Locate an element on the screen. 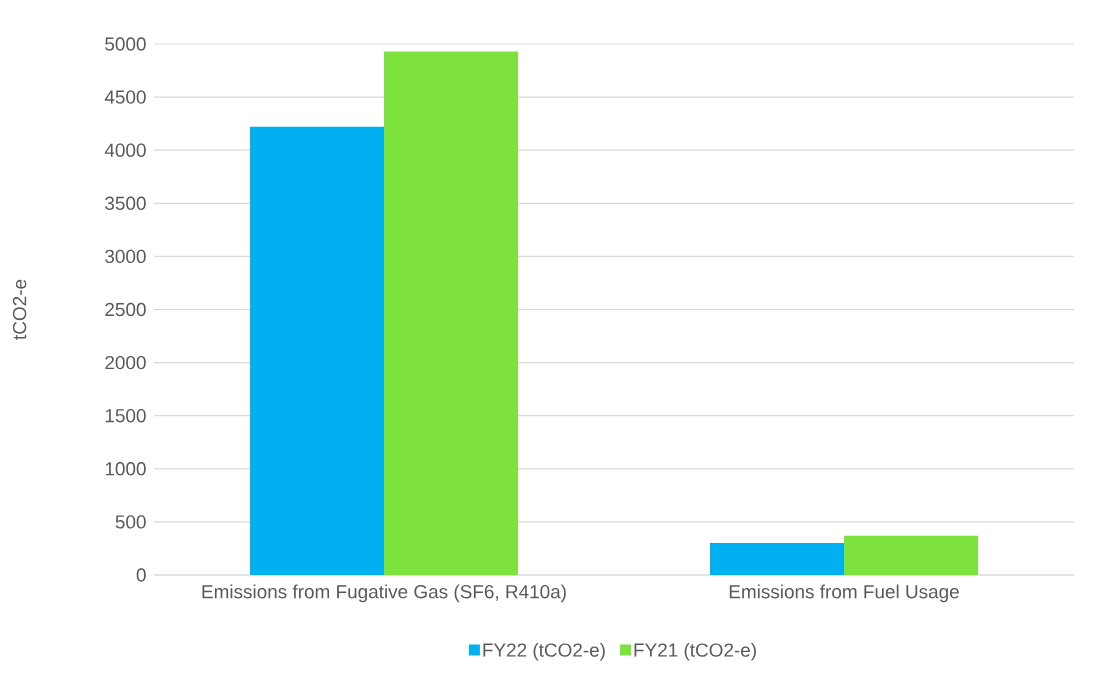 The height and width of the screenshot is (690, 1107). x-tick-label: Emissions from Fuel Usage is located at coordinates (844, 593).